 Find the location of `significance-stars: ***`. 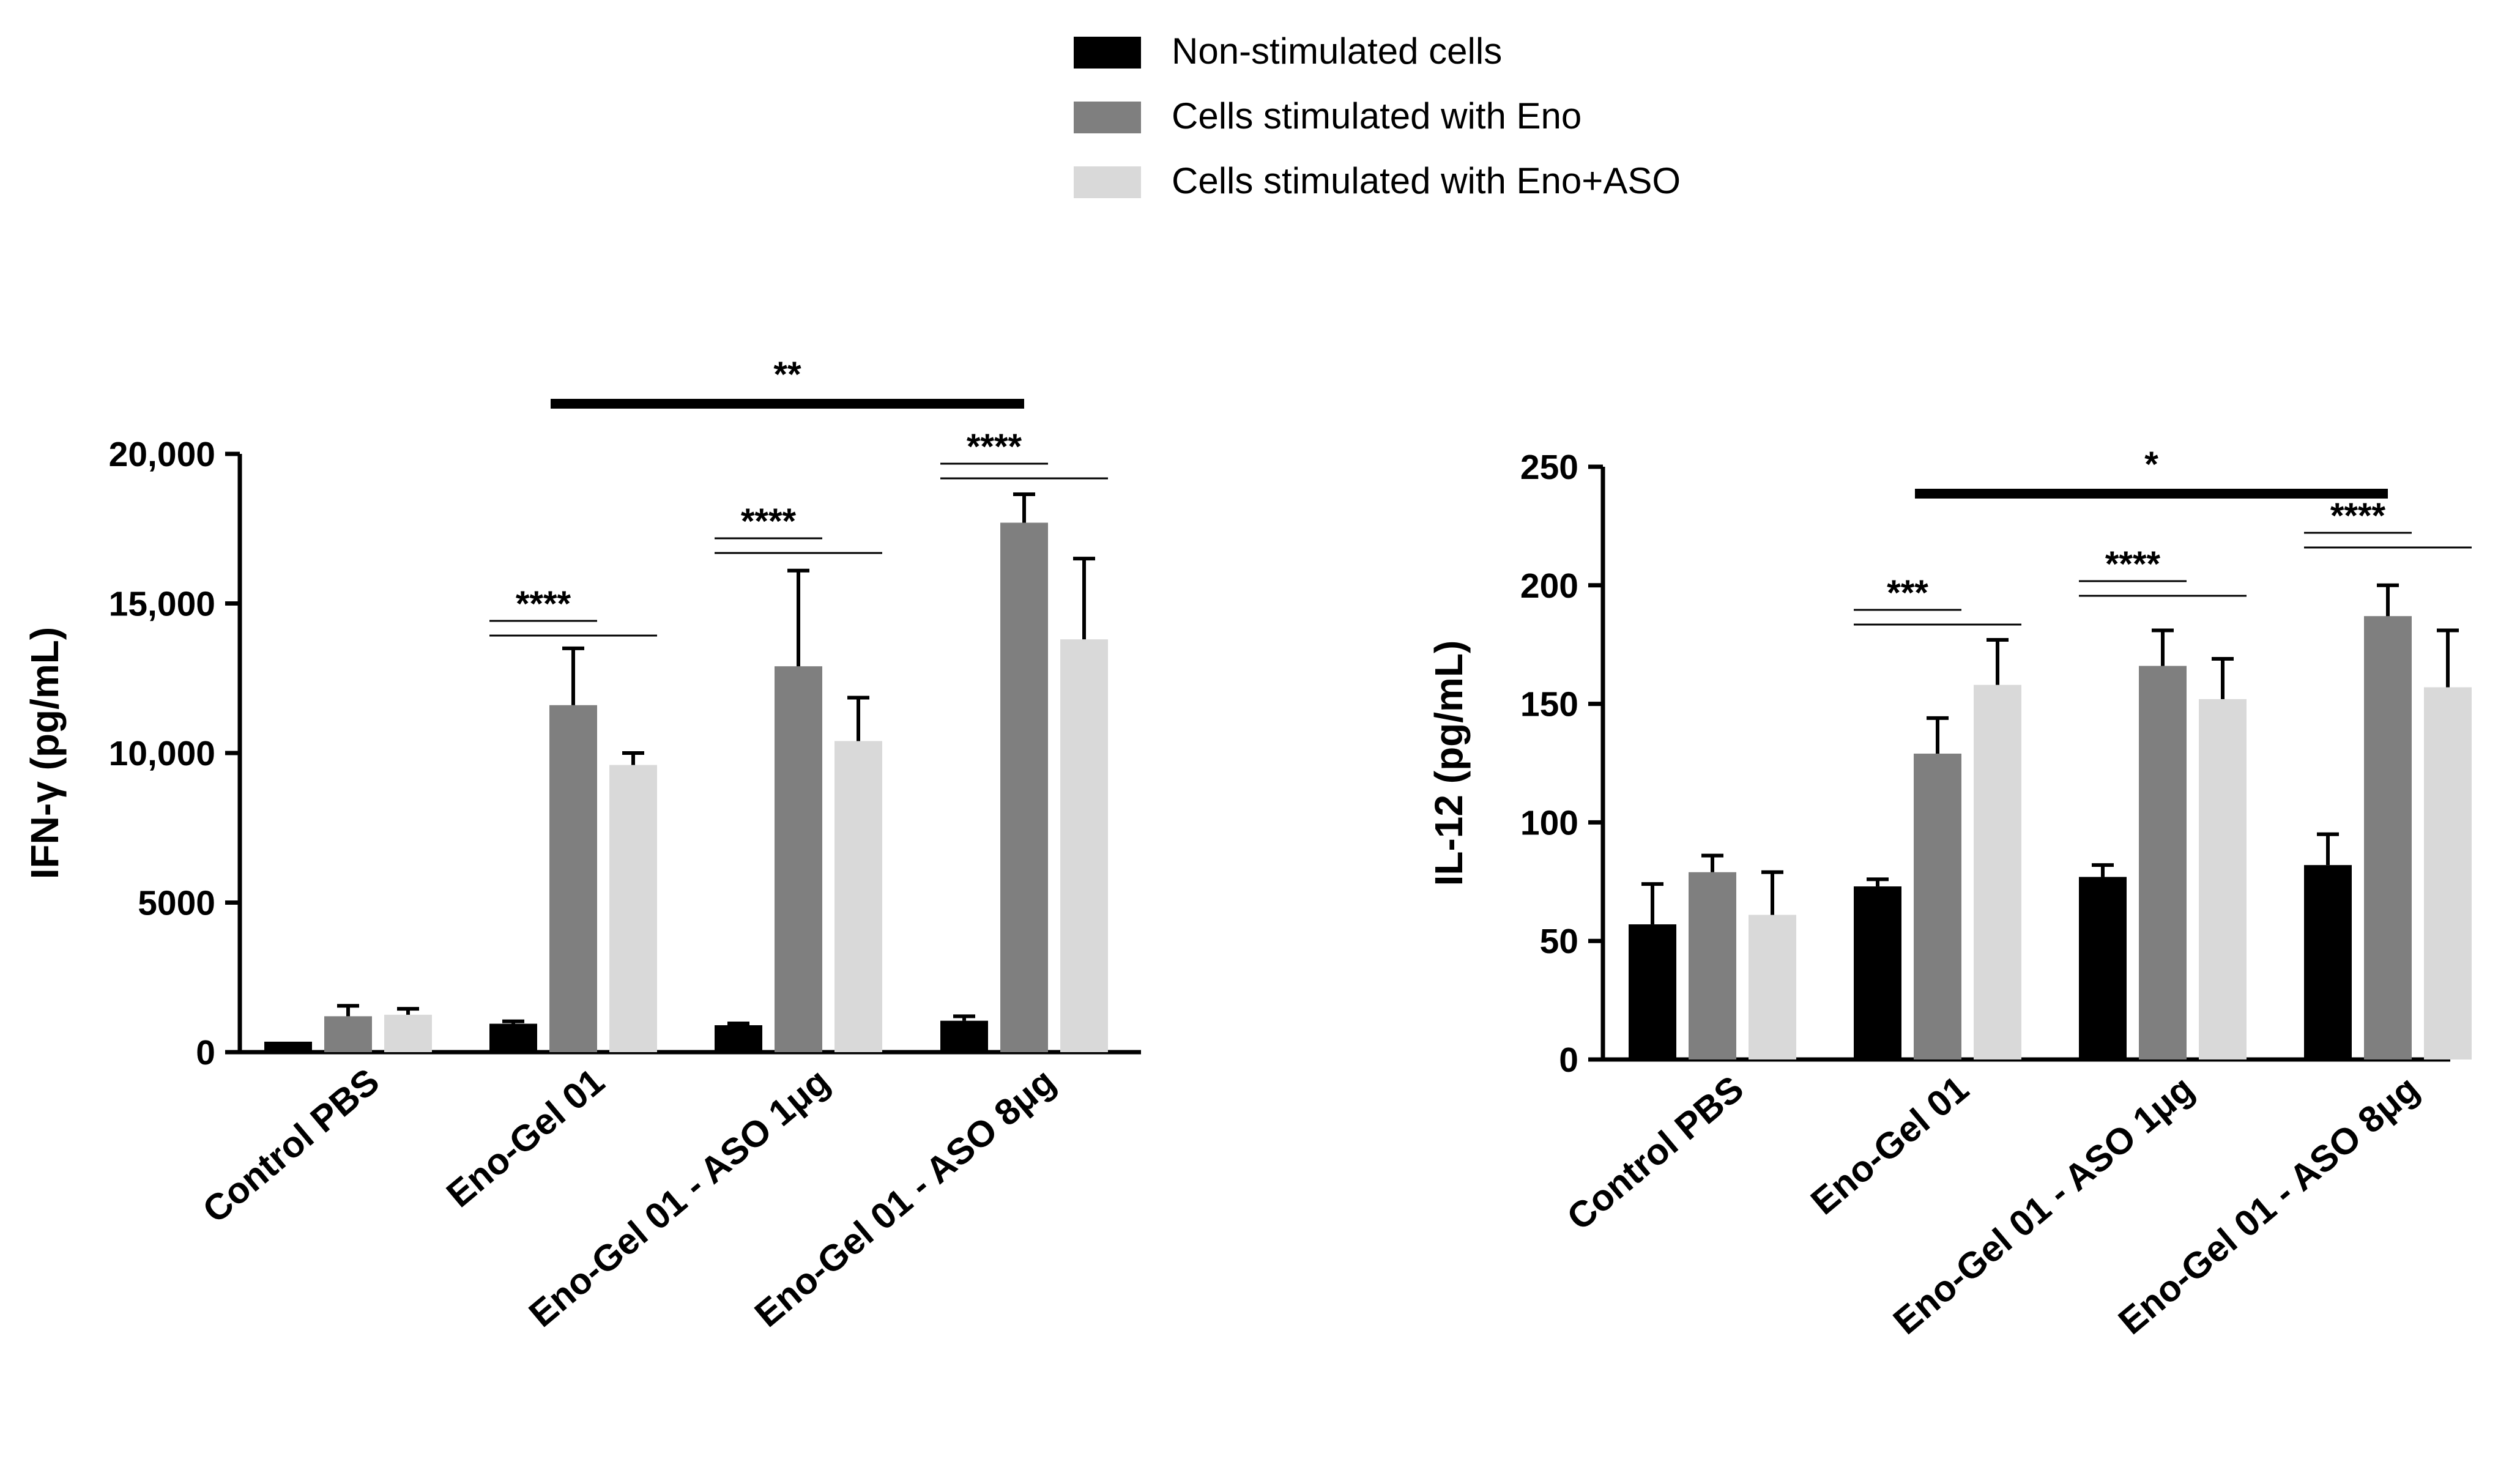

significance-stars: *** is located at coordinates (1907, 593).